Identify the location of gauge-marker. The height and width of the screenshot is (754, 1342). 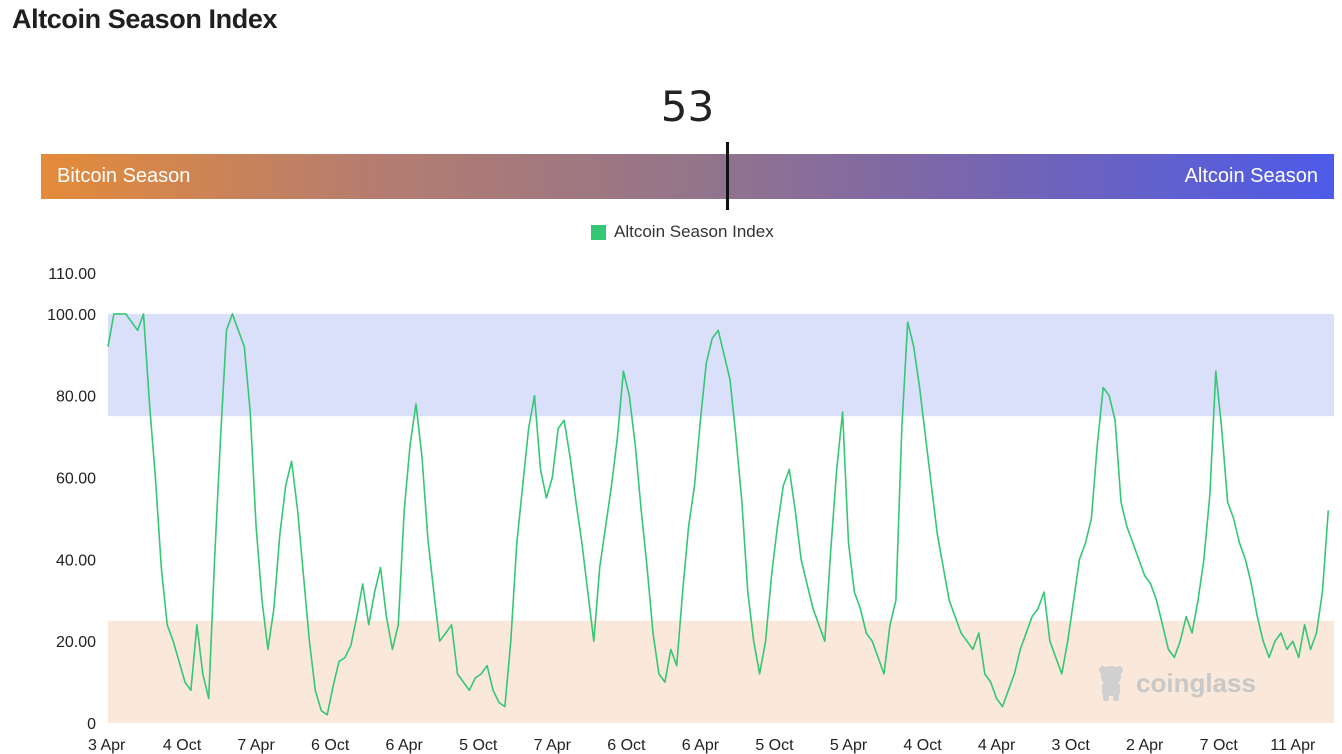
(727, 176).